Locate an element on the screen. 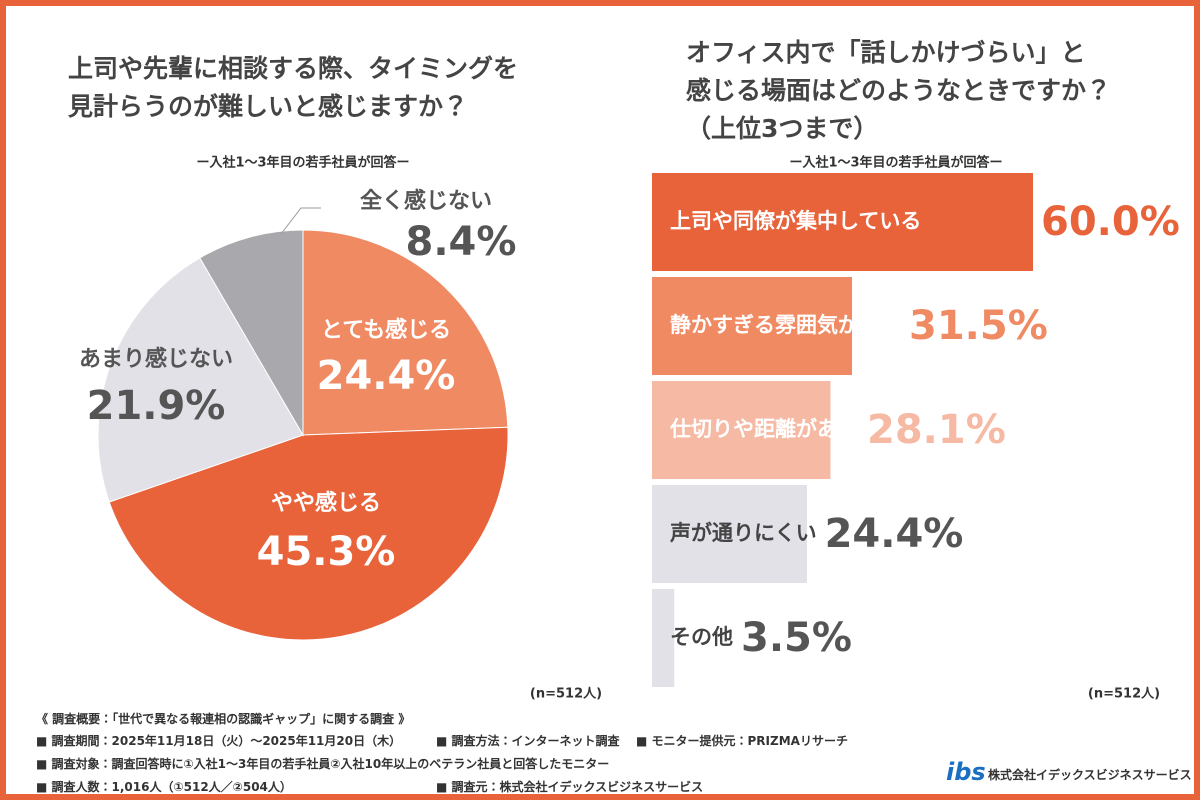  slice-value: 21.9% is located at coordinates (156, 406).